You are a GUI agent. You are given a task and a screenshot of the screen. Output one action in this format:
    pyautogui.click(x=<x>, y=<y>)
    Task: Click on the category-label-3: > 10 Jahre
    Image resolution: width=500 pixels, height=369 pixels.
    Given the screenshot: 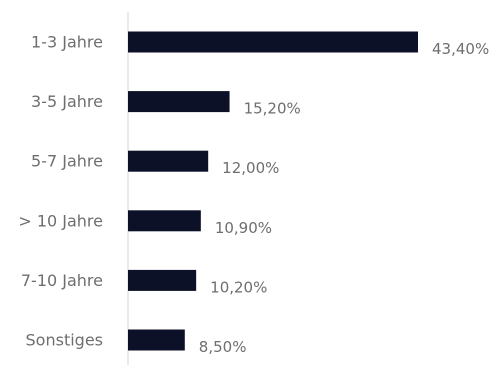 What is the action you would take?
    pyautogui.click(x=60, y=220)
    